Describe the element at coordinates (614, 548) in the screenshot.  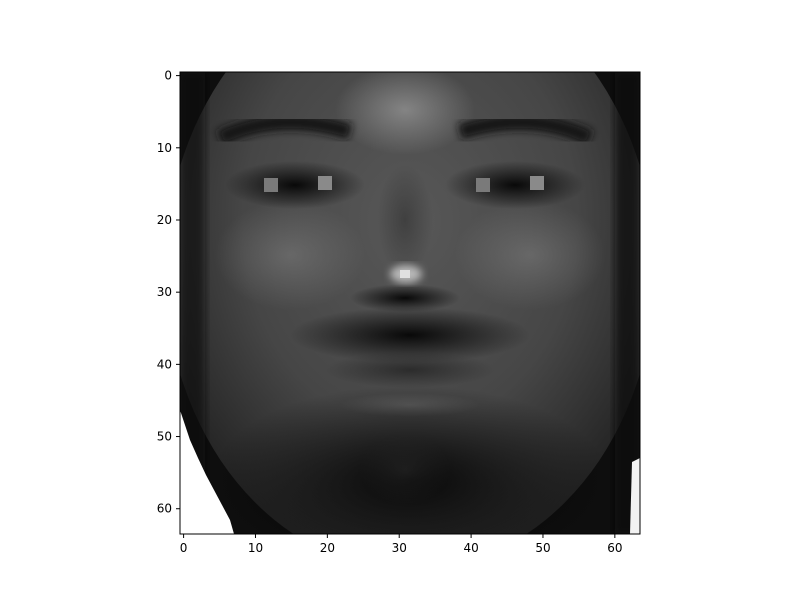
I see `x-tick-label: 60` at that location.